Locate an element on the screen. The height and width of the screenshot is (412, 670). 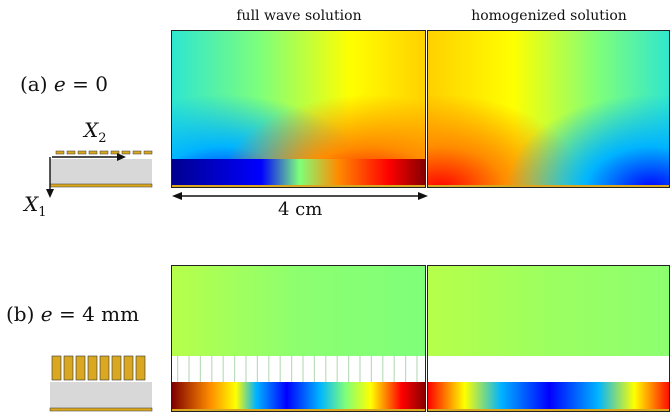
case-b-variable: e is located at coordinates (46, 314).